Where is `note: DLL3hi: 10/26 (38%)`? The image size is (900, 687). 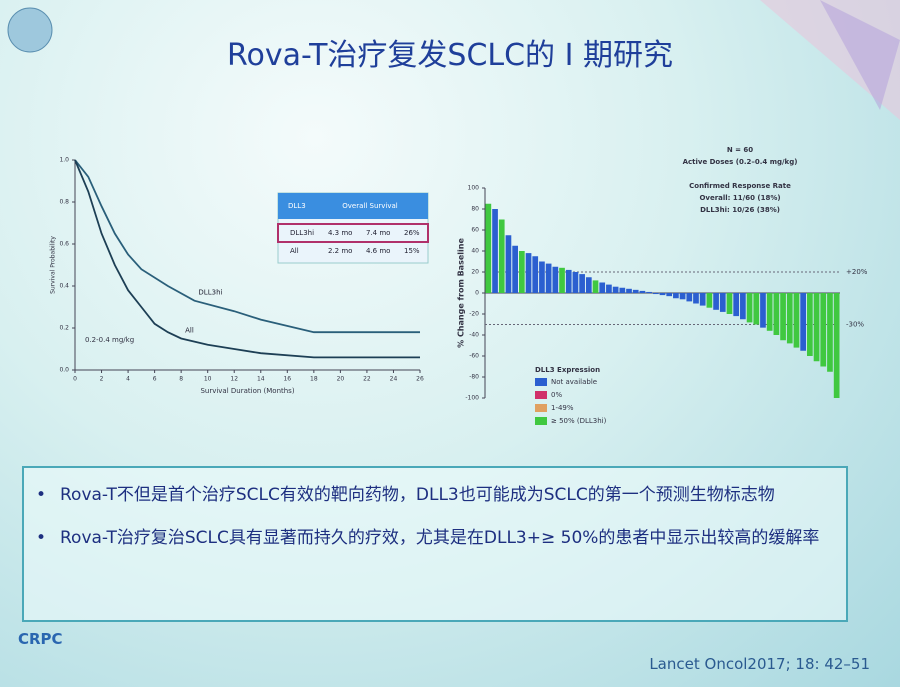 note: DLL3hi: 10/26 (38%) is located at coordinates (740, 210).